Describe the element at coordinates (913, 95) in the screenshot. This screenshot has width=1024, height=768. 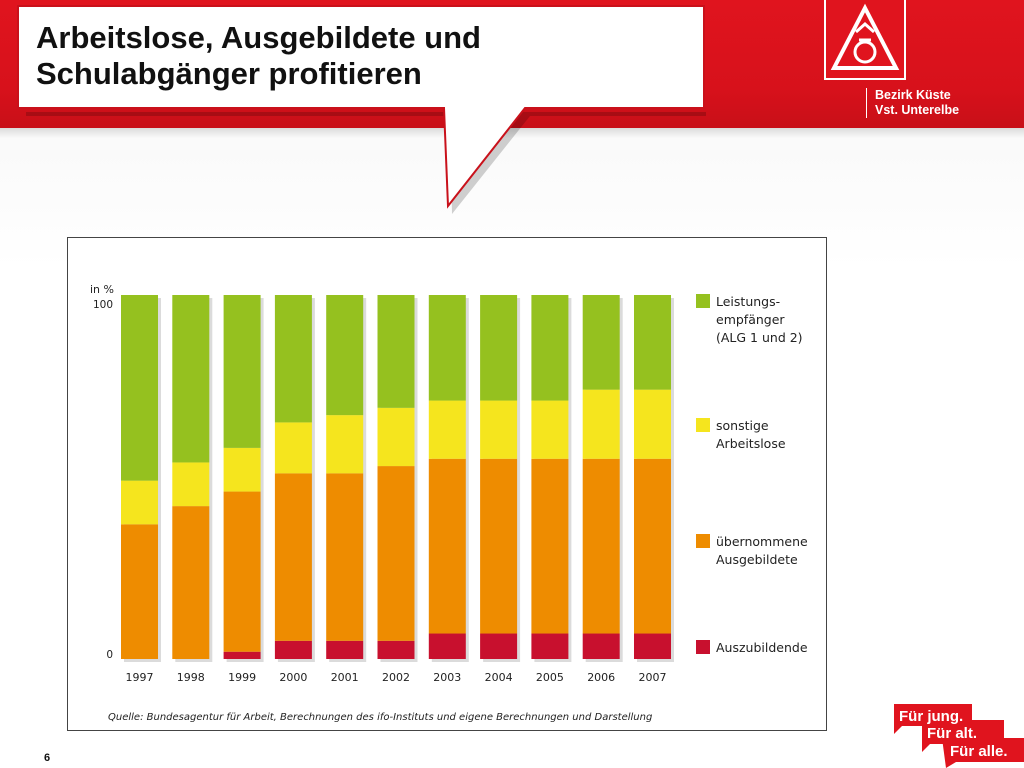
I see `district-line-1: Bezirk Küste` at that location.